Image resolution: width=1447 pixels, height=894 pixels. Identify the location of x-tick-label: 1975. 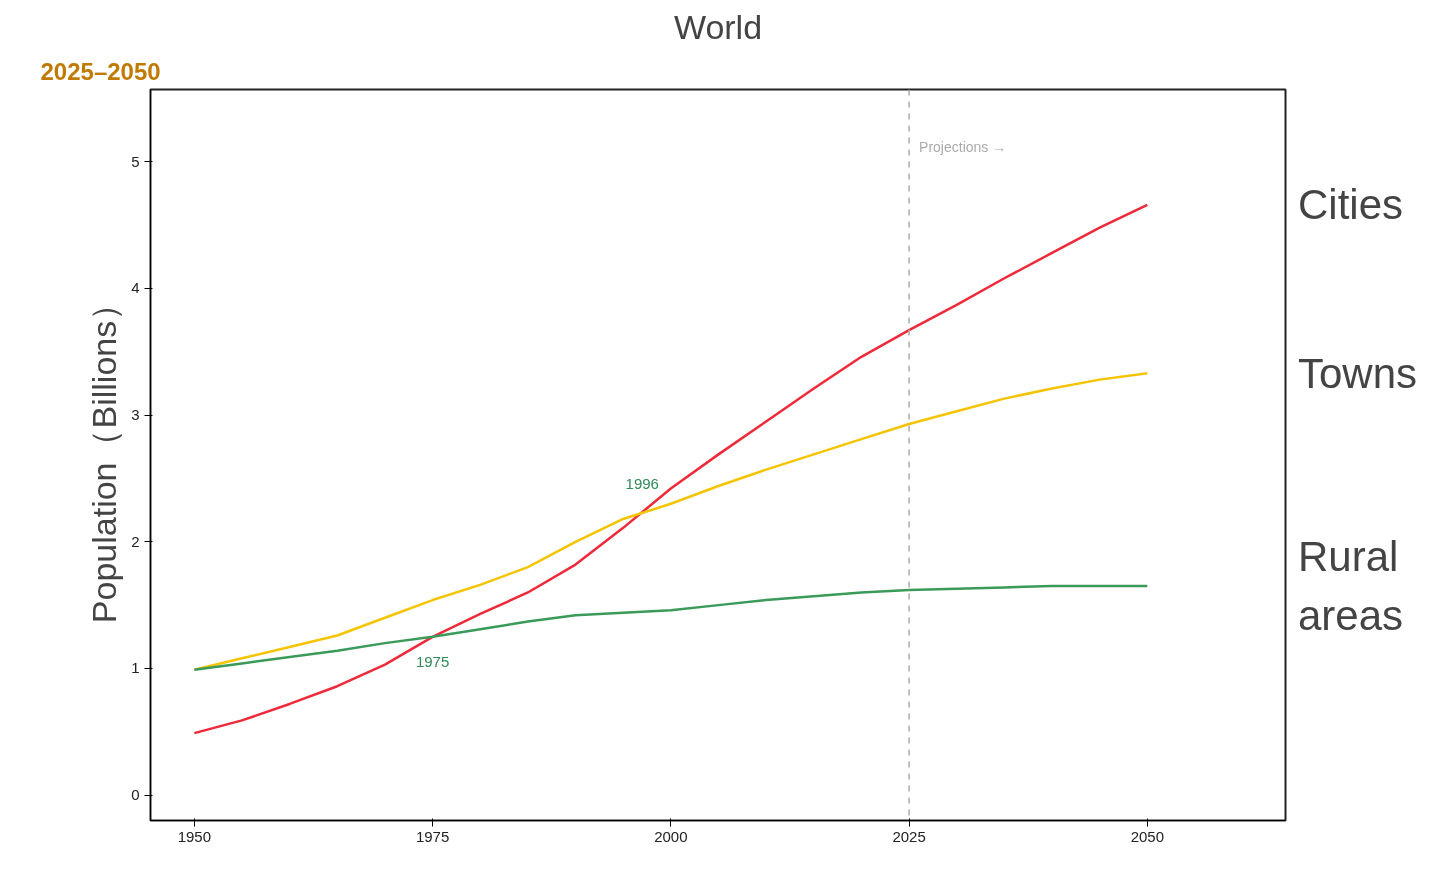
(432, 836).